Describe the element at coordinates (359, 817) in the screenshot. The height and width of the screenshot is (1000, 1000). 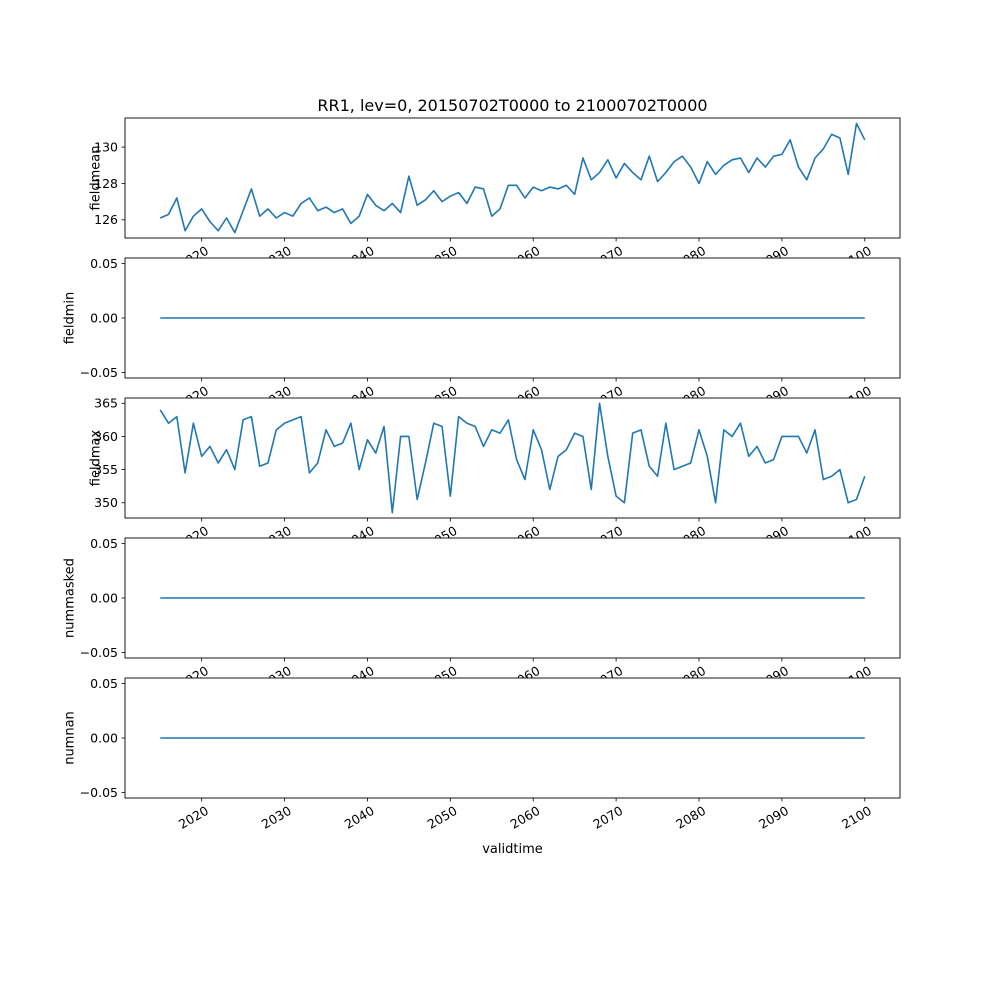
I see `x-tick-label: 2040` at that location.